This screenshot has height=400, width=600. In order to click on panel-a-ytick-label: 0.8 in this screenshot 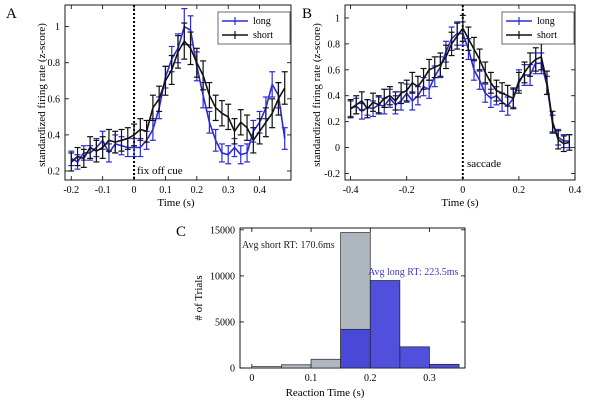, I will do `click(54, 63)`.